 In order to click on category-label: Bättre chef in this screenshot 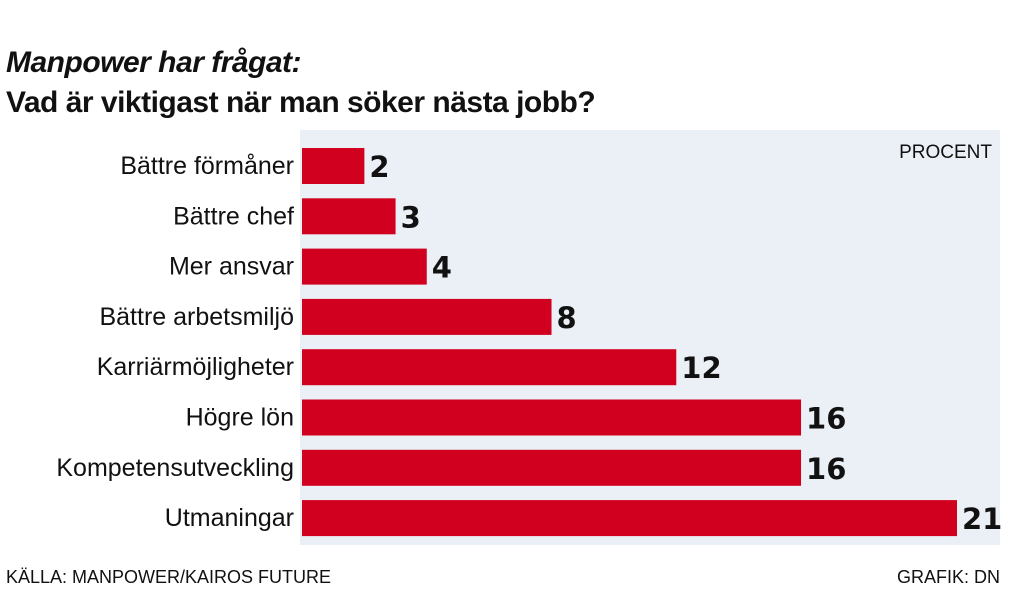, I will do `click(233, 216)`.